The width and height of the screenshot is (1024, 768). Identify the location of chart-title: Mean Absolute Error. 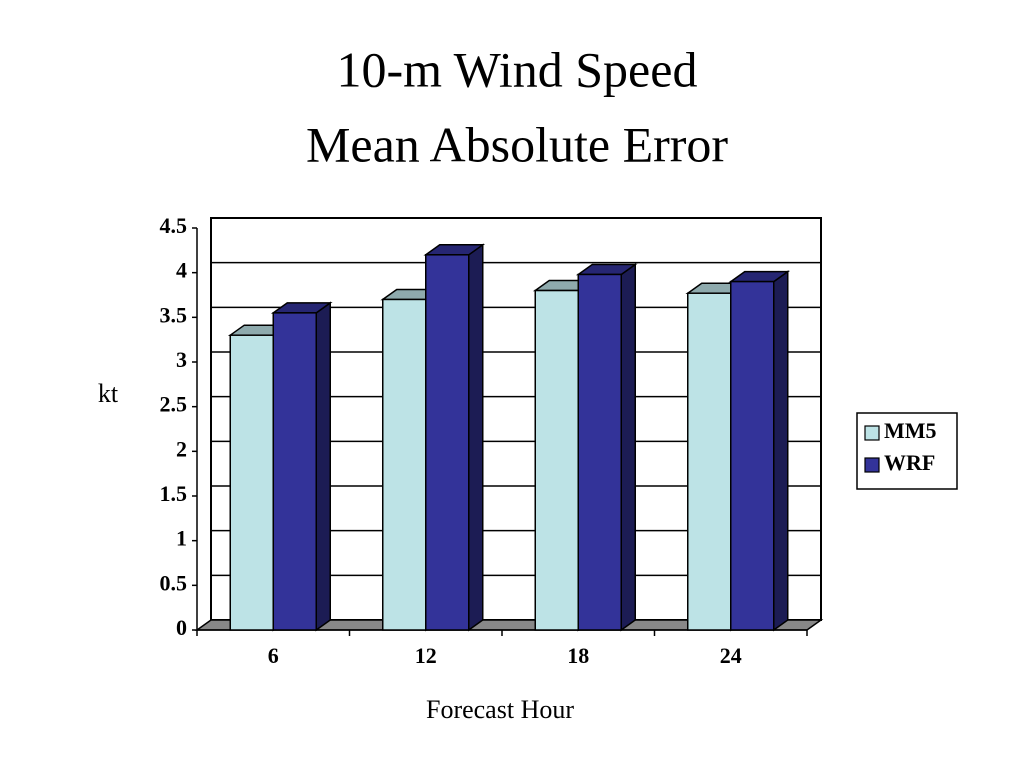
(517, 144).